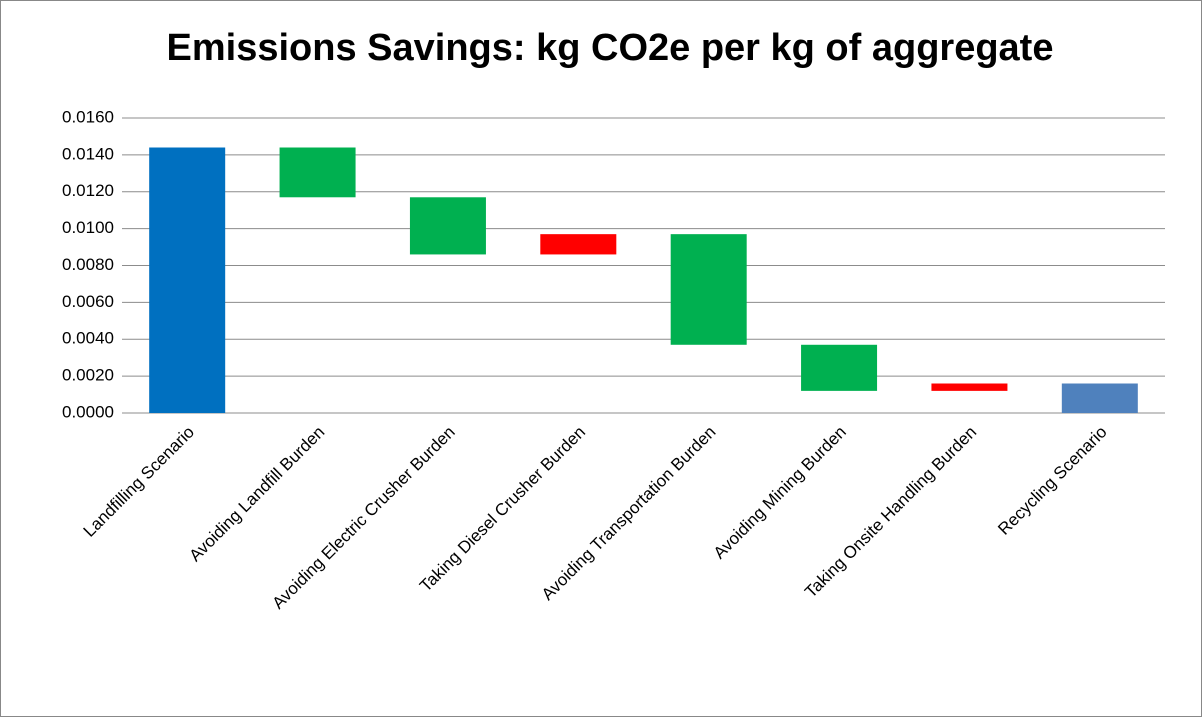  What do you see at coordinates (88, 153) in the screenshot?
I see `y-tick-label: 0.0140` at bounding box center [88, 153].